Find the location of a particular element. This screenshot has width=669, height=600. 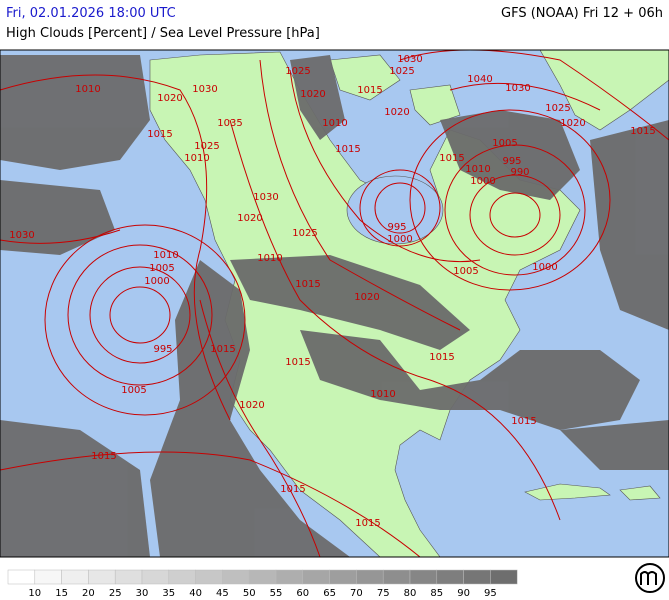

isobar-label: 1040 is located at coordinates (479, 79).